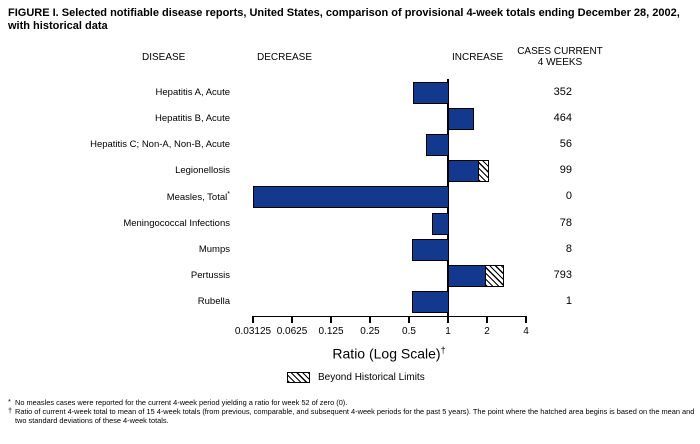 This screenshot has width=700, height=444. I want to click on column-header-cases: CASES CURRENT 4 WEEKS, so click(560, 57).